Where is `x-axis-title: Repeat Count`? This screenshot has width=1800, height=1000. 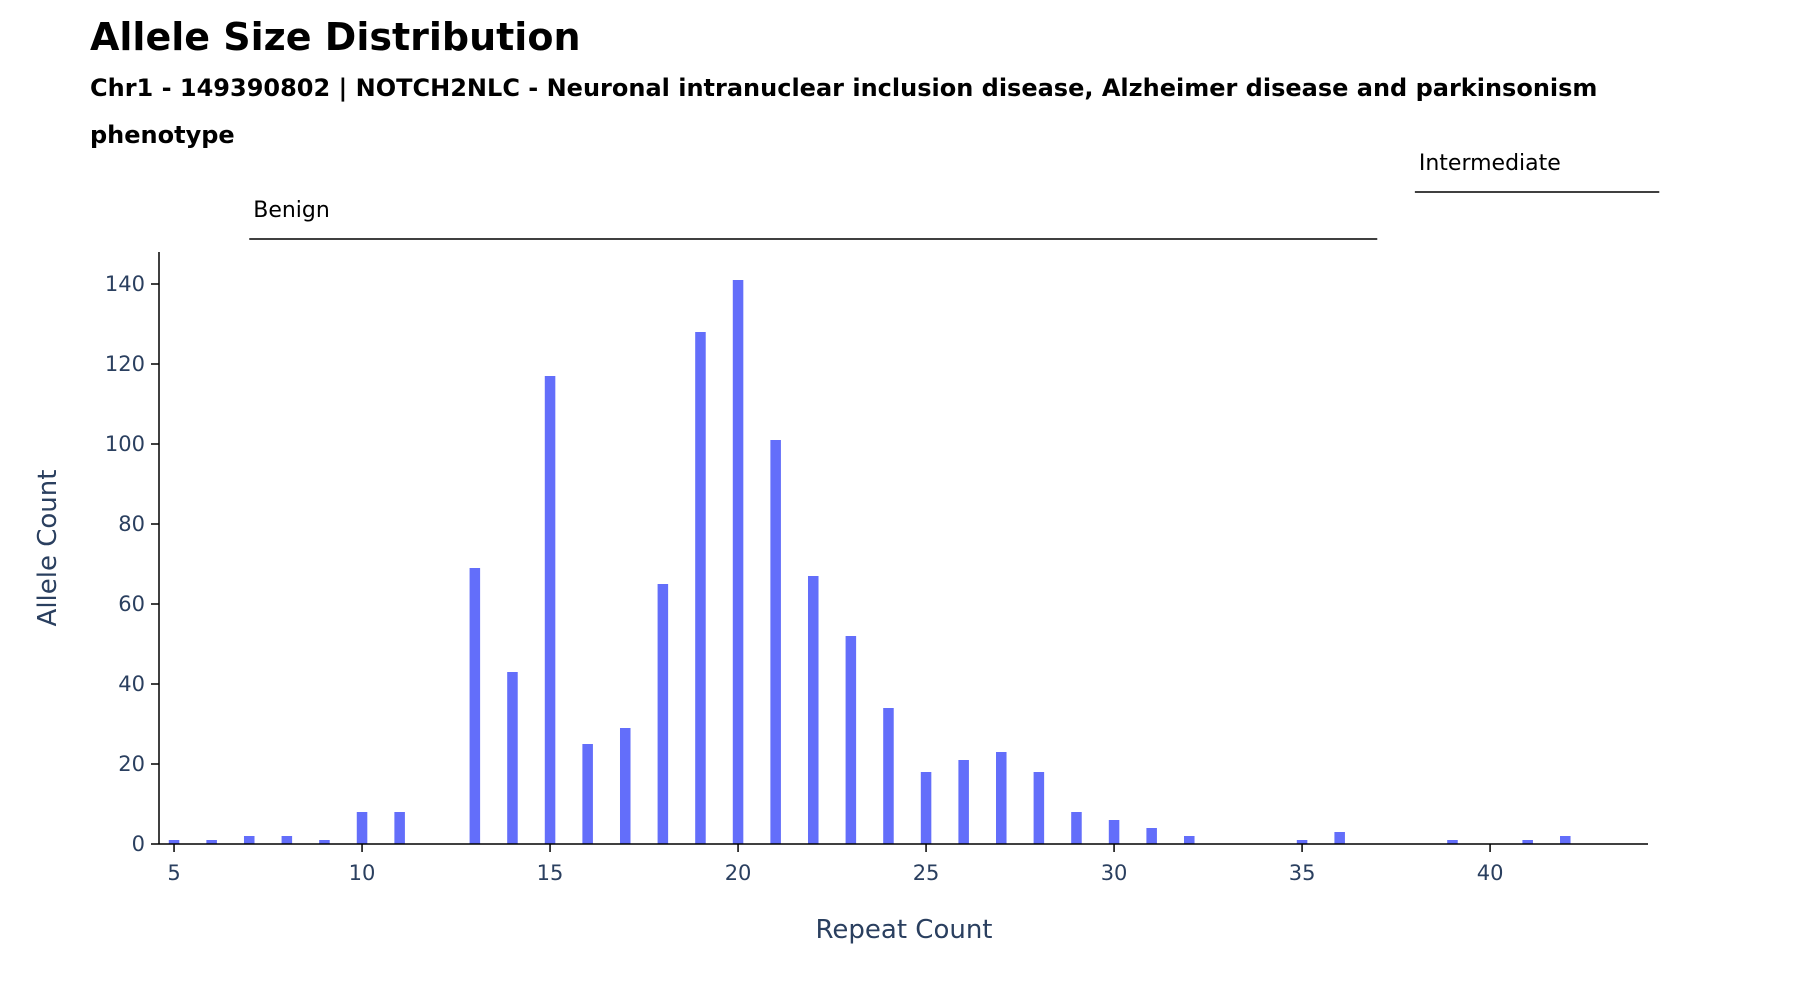 x-axis-title: Repeat Count is located at coordinates (904, 930).